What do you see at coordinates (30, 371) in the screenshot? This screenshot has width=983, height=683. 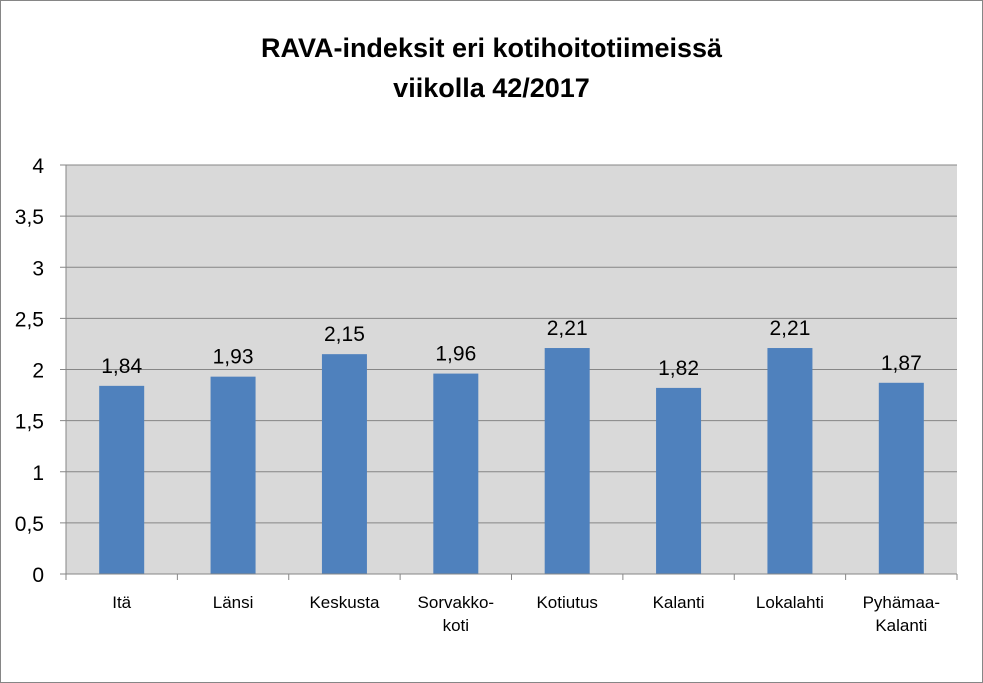 I see `y-tick-labels: 0 0,5 1 1,5 2 2,5 3 3,5 4` at bounding box center [30, 371].